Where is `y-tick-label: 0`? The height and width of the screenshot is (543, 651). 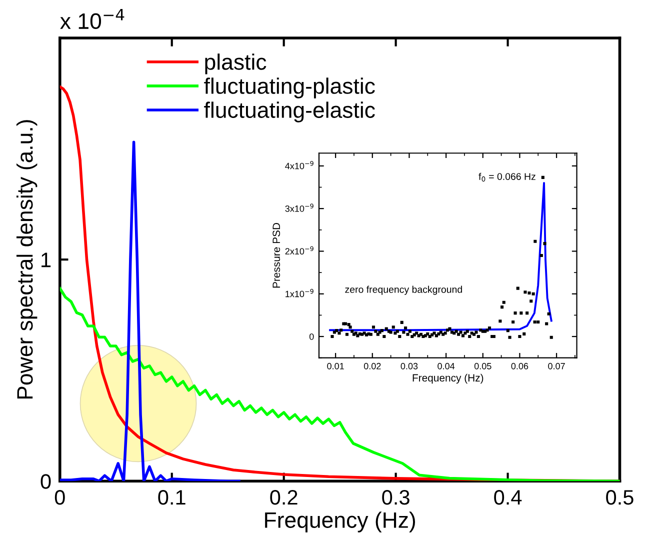 y-tick-label: 0 is located at coordinates (311, 336).